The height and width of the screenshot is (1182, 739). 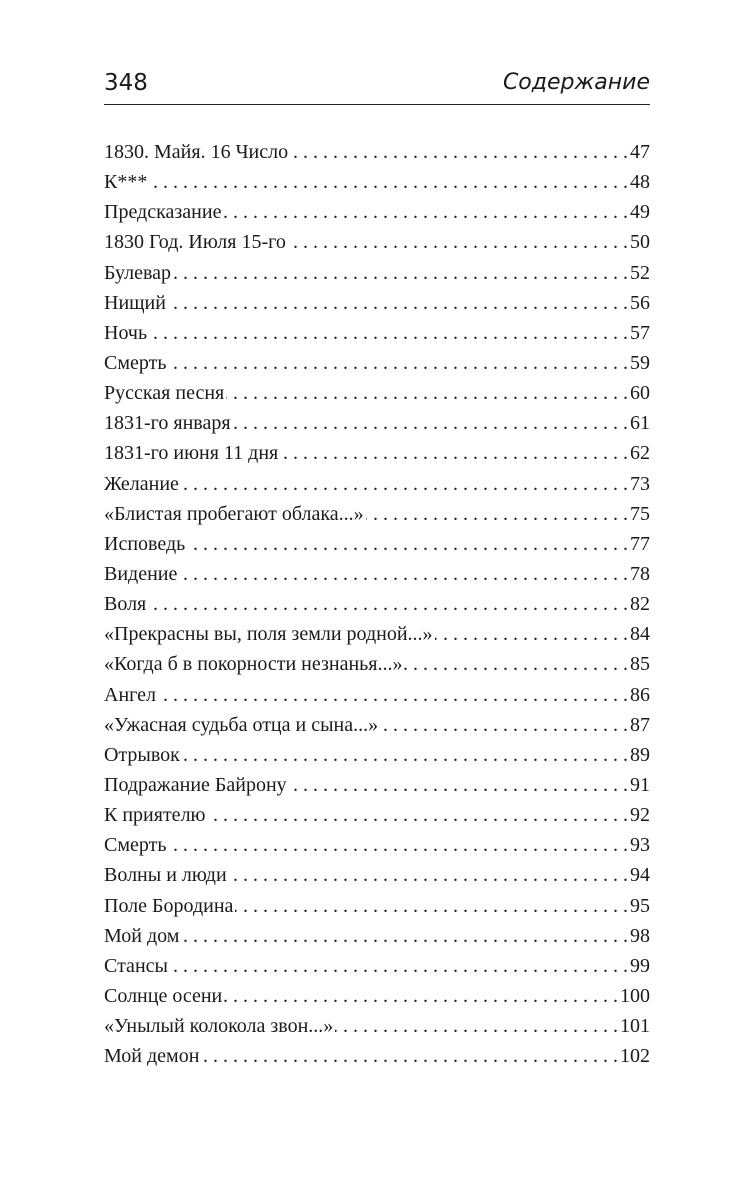 What do you see at coordinates (377, 85) in the screenshot?
I see `running-header: 348 Содержание` at bounding box center [377, 85].